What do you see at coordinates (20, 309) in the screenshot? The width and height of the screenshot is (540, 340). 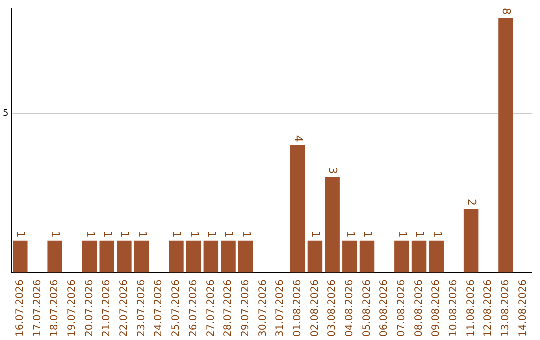 I see `x-tick-label: 16.07.2026` at bounding box center [20, 309].